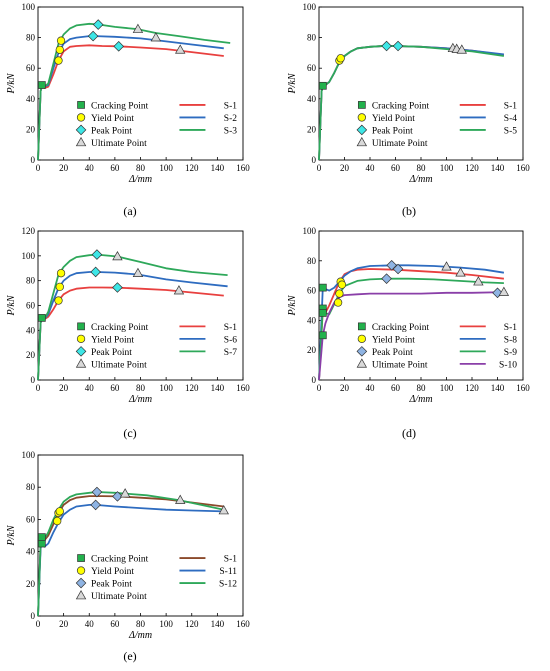  Describe the element at coordinates (228, 585) in the screenshot. I see `legend-series-label: S-12` at that location.